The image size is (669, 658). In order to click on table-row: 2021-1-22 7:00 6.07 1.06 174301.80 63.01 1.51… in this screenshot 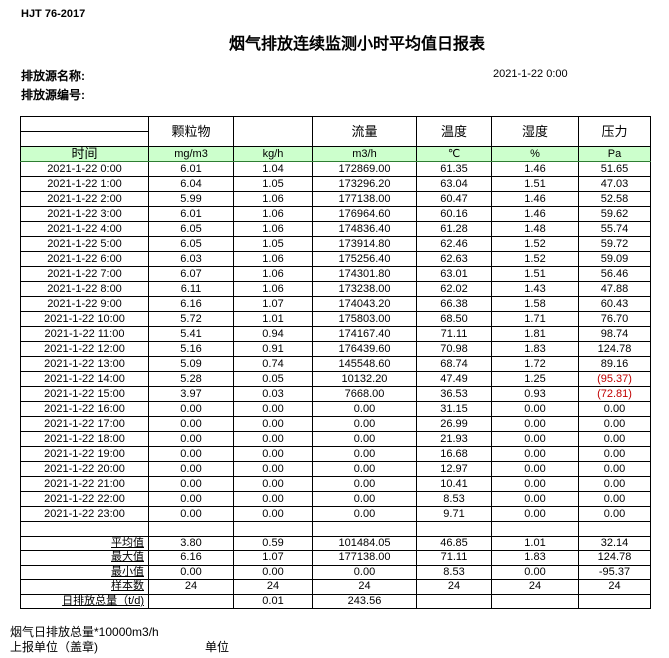, I will do `click(335, 274)`.